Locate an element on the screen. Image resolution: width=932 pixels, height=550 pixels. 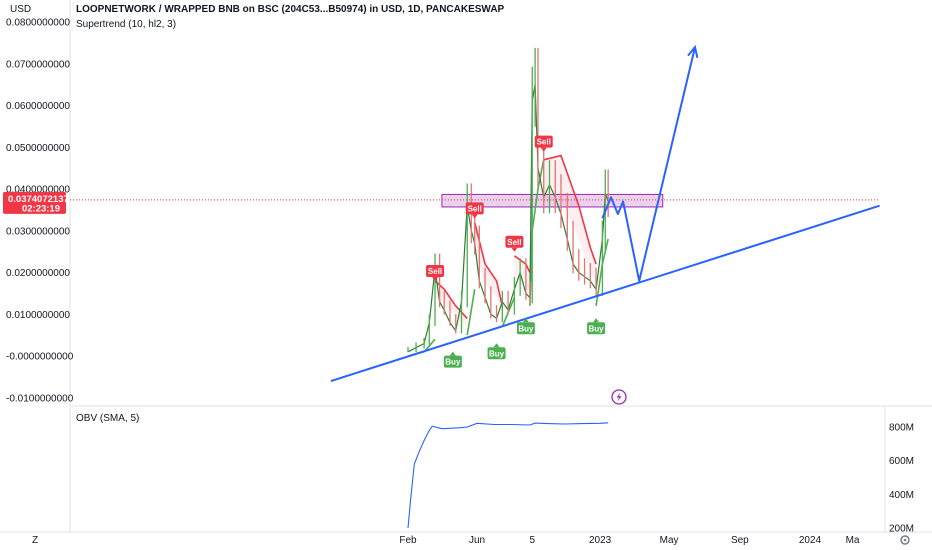
obv-tick-label: 200M is located at coordinates (901, 529).